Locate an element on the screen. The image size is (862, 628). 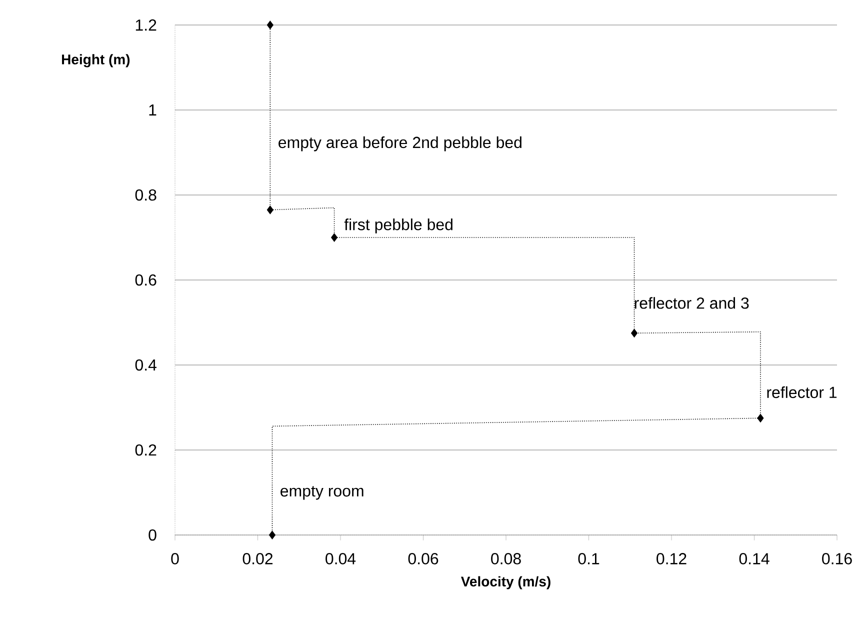
x-tick-label: 0.02 is located at coordinates (257, 558).